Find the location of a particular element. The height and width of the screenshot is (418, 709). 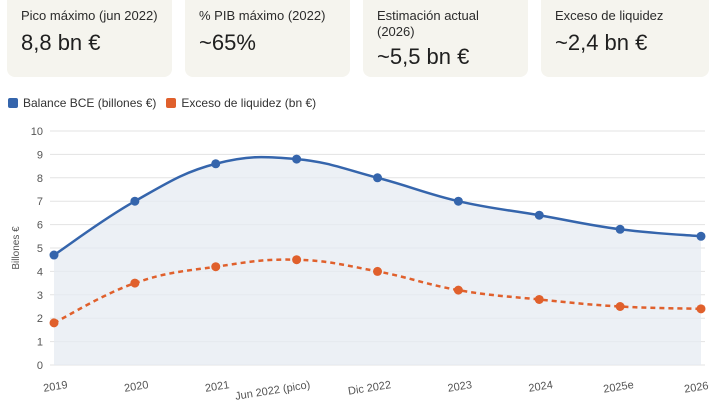

legend-item-liquidity: Exceso de liquidez (bn €) is located at coordinates (241, 103).